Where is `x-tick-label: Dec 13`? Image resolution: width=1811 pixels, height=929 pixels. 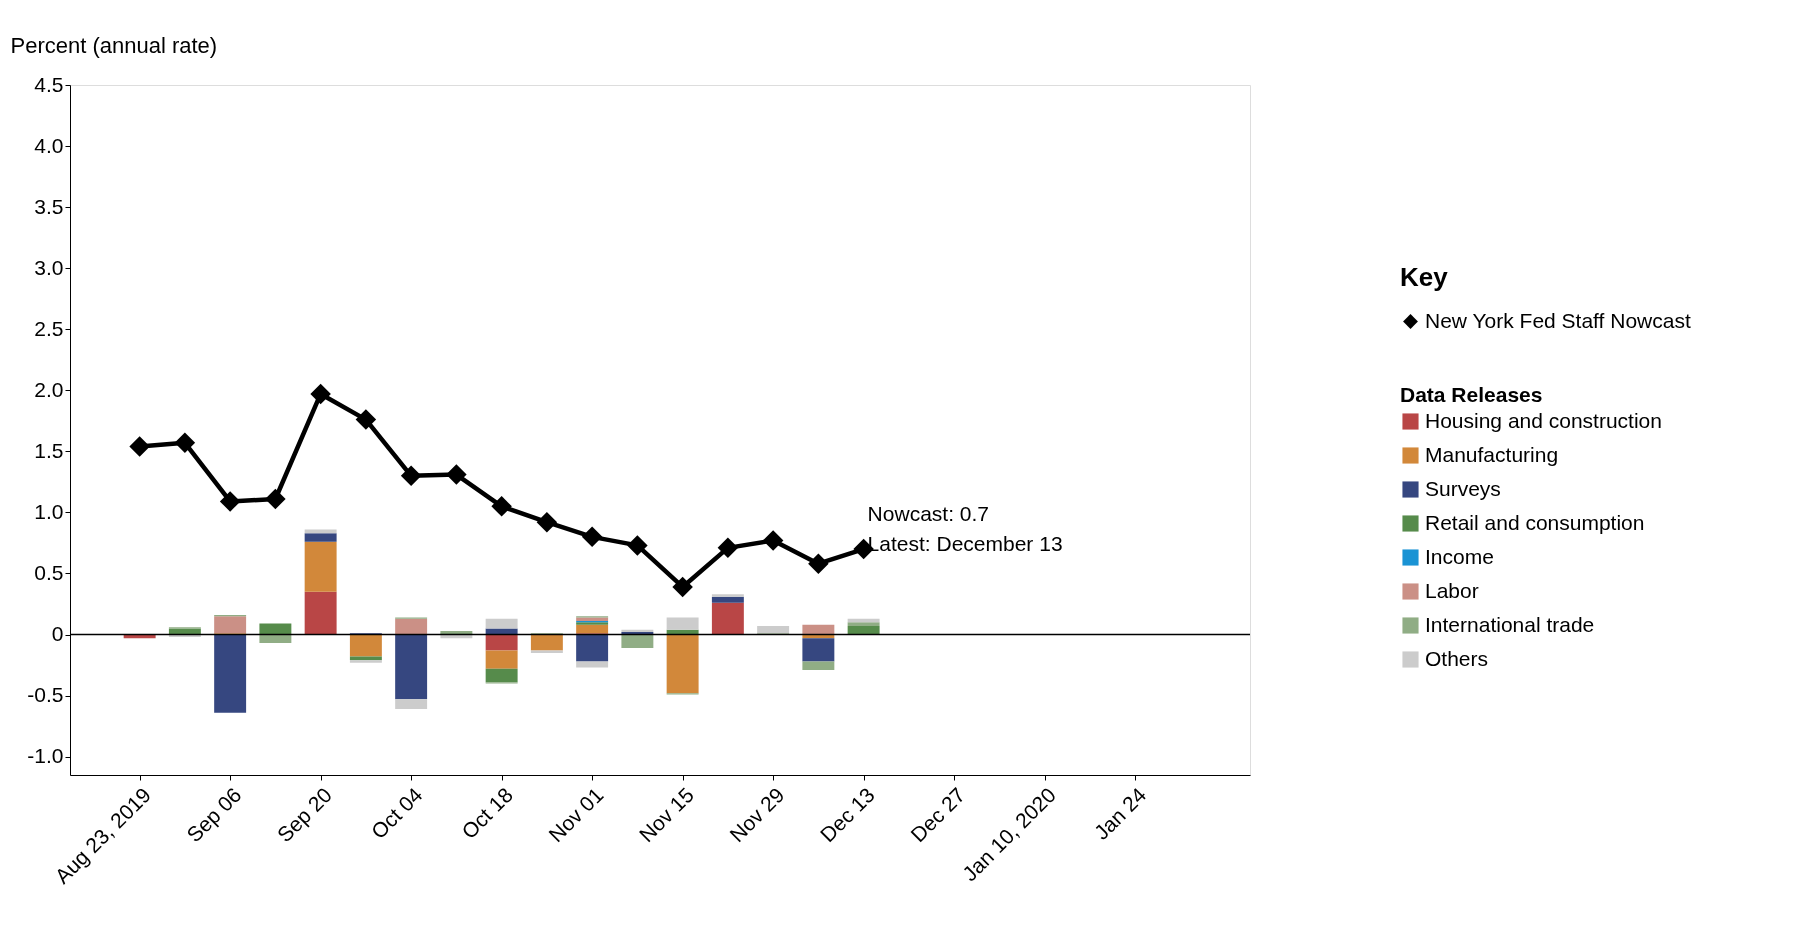
x-tick-label: Dec 13 is located at coordinates (847, 815).